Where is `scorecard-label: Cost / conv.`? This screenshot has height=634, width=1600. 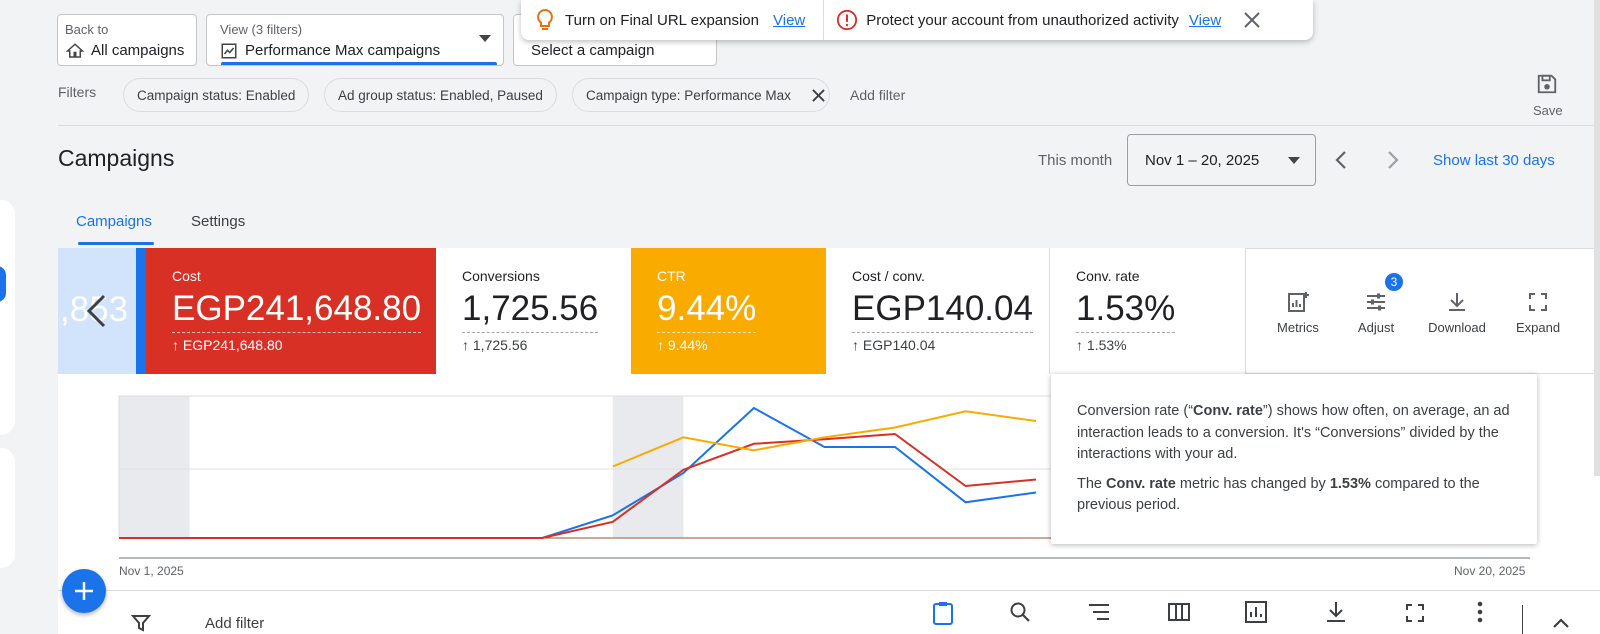
scorecard-label: Cost / conv. is located at coordinates (888, 276).